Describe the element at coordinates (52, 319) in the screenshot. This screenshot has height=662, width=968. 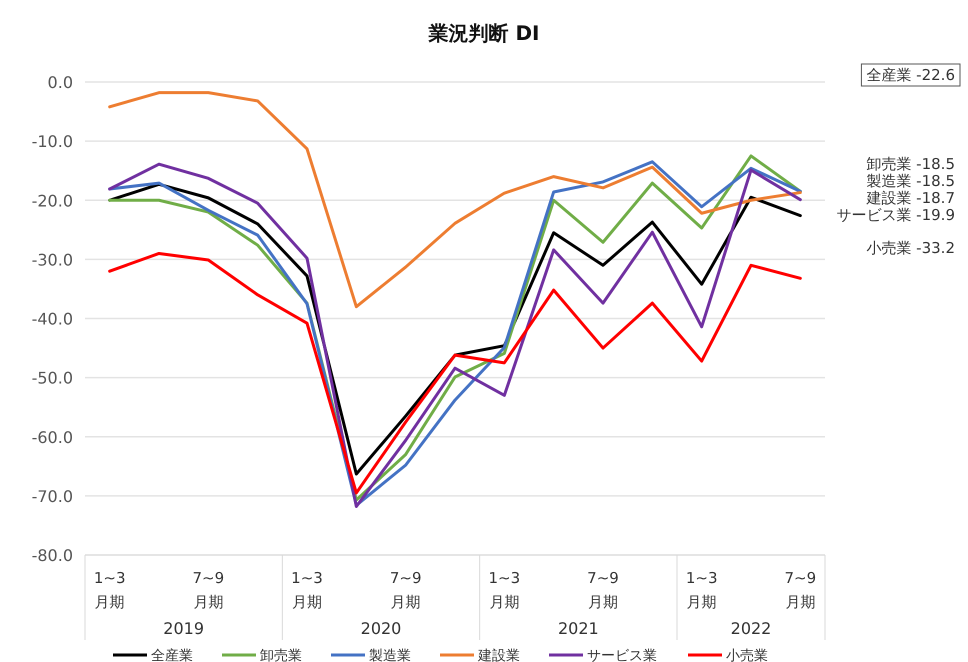
I see `y-tick-label: -40.0` at that location.